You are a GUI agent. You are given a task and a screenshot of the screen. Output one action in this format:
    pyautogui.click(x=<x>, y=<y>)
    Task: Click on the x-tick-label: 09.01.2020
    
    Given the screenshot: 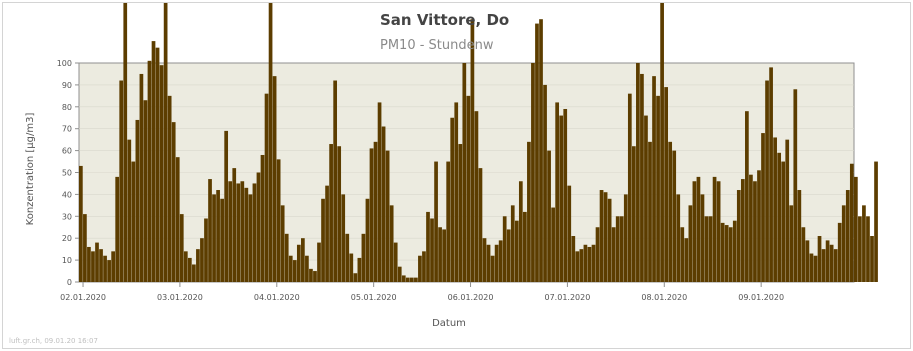 What is the action you would take?
    pyautogui.click(x=761, y=297)
    